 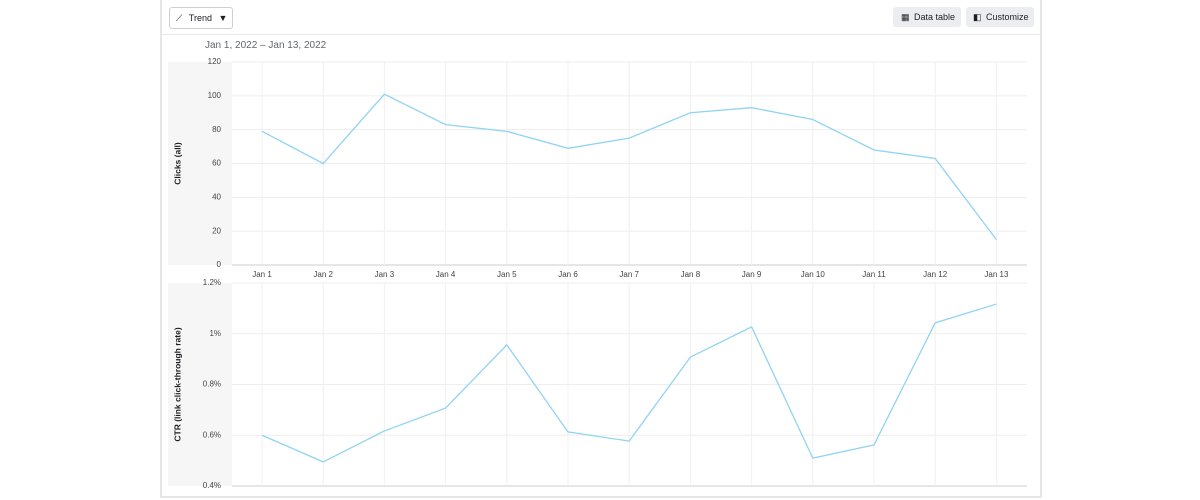 I want to click on view-dropdown: ⟋ Trend ▼, so click(x=201, y=18).